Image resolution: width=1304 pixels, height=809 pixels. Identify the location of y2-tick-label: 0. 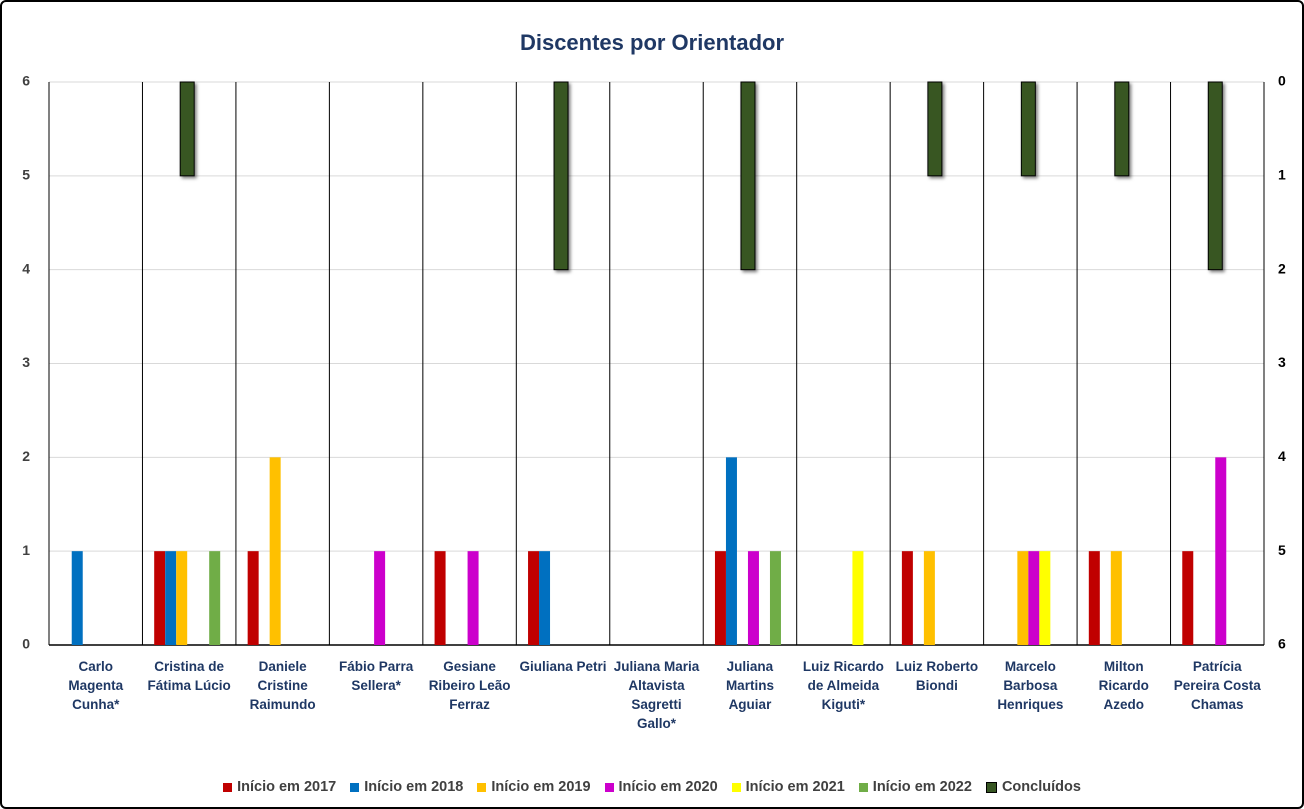
(1282, 81).